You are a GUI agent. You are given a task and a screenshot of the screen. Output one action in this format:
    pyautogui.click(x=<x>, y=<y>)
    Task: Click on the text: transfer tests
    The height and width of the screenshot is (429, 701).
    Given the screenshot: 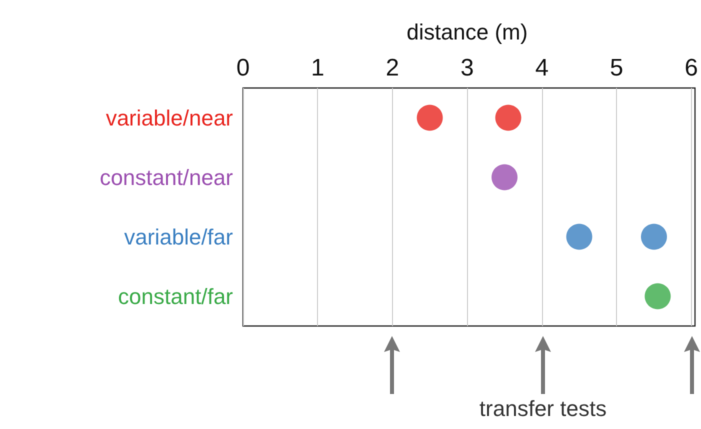 What is the action you would take?
    pyautogui.click(x=543, y=409)
    